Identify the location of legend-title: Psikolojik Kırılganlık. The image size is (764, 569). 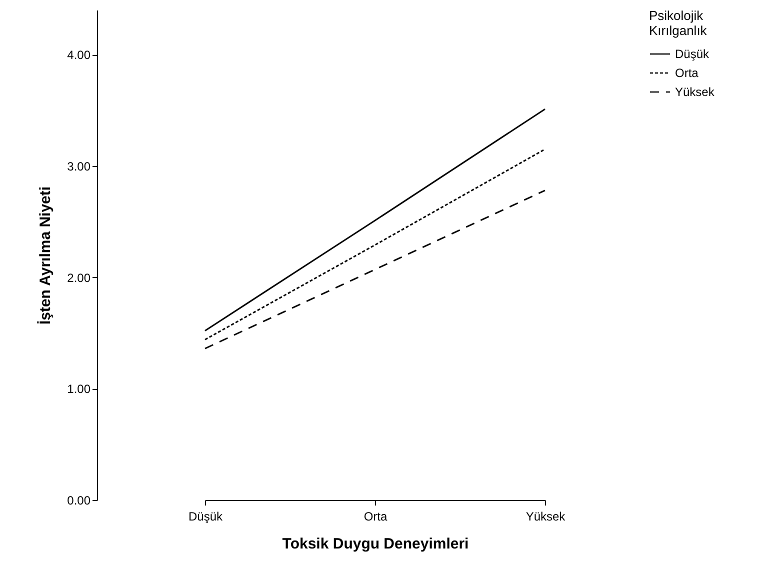
(678, 23).